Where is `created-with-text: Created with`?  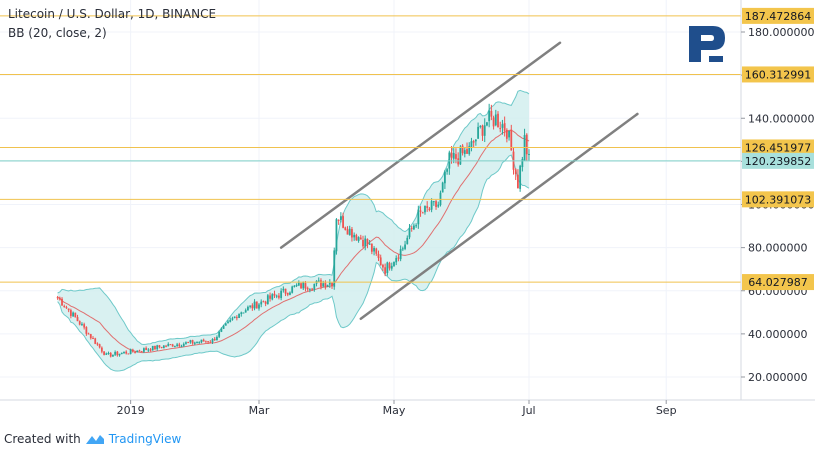 created-with-text: Created with is located at coordinates (42, 439).